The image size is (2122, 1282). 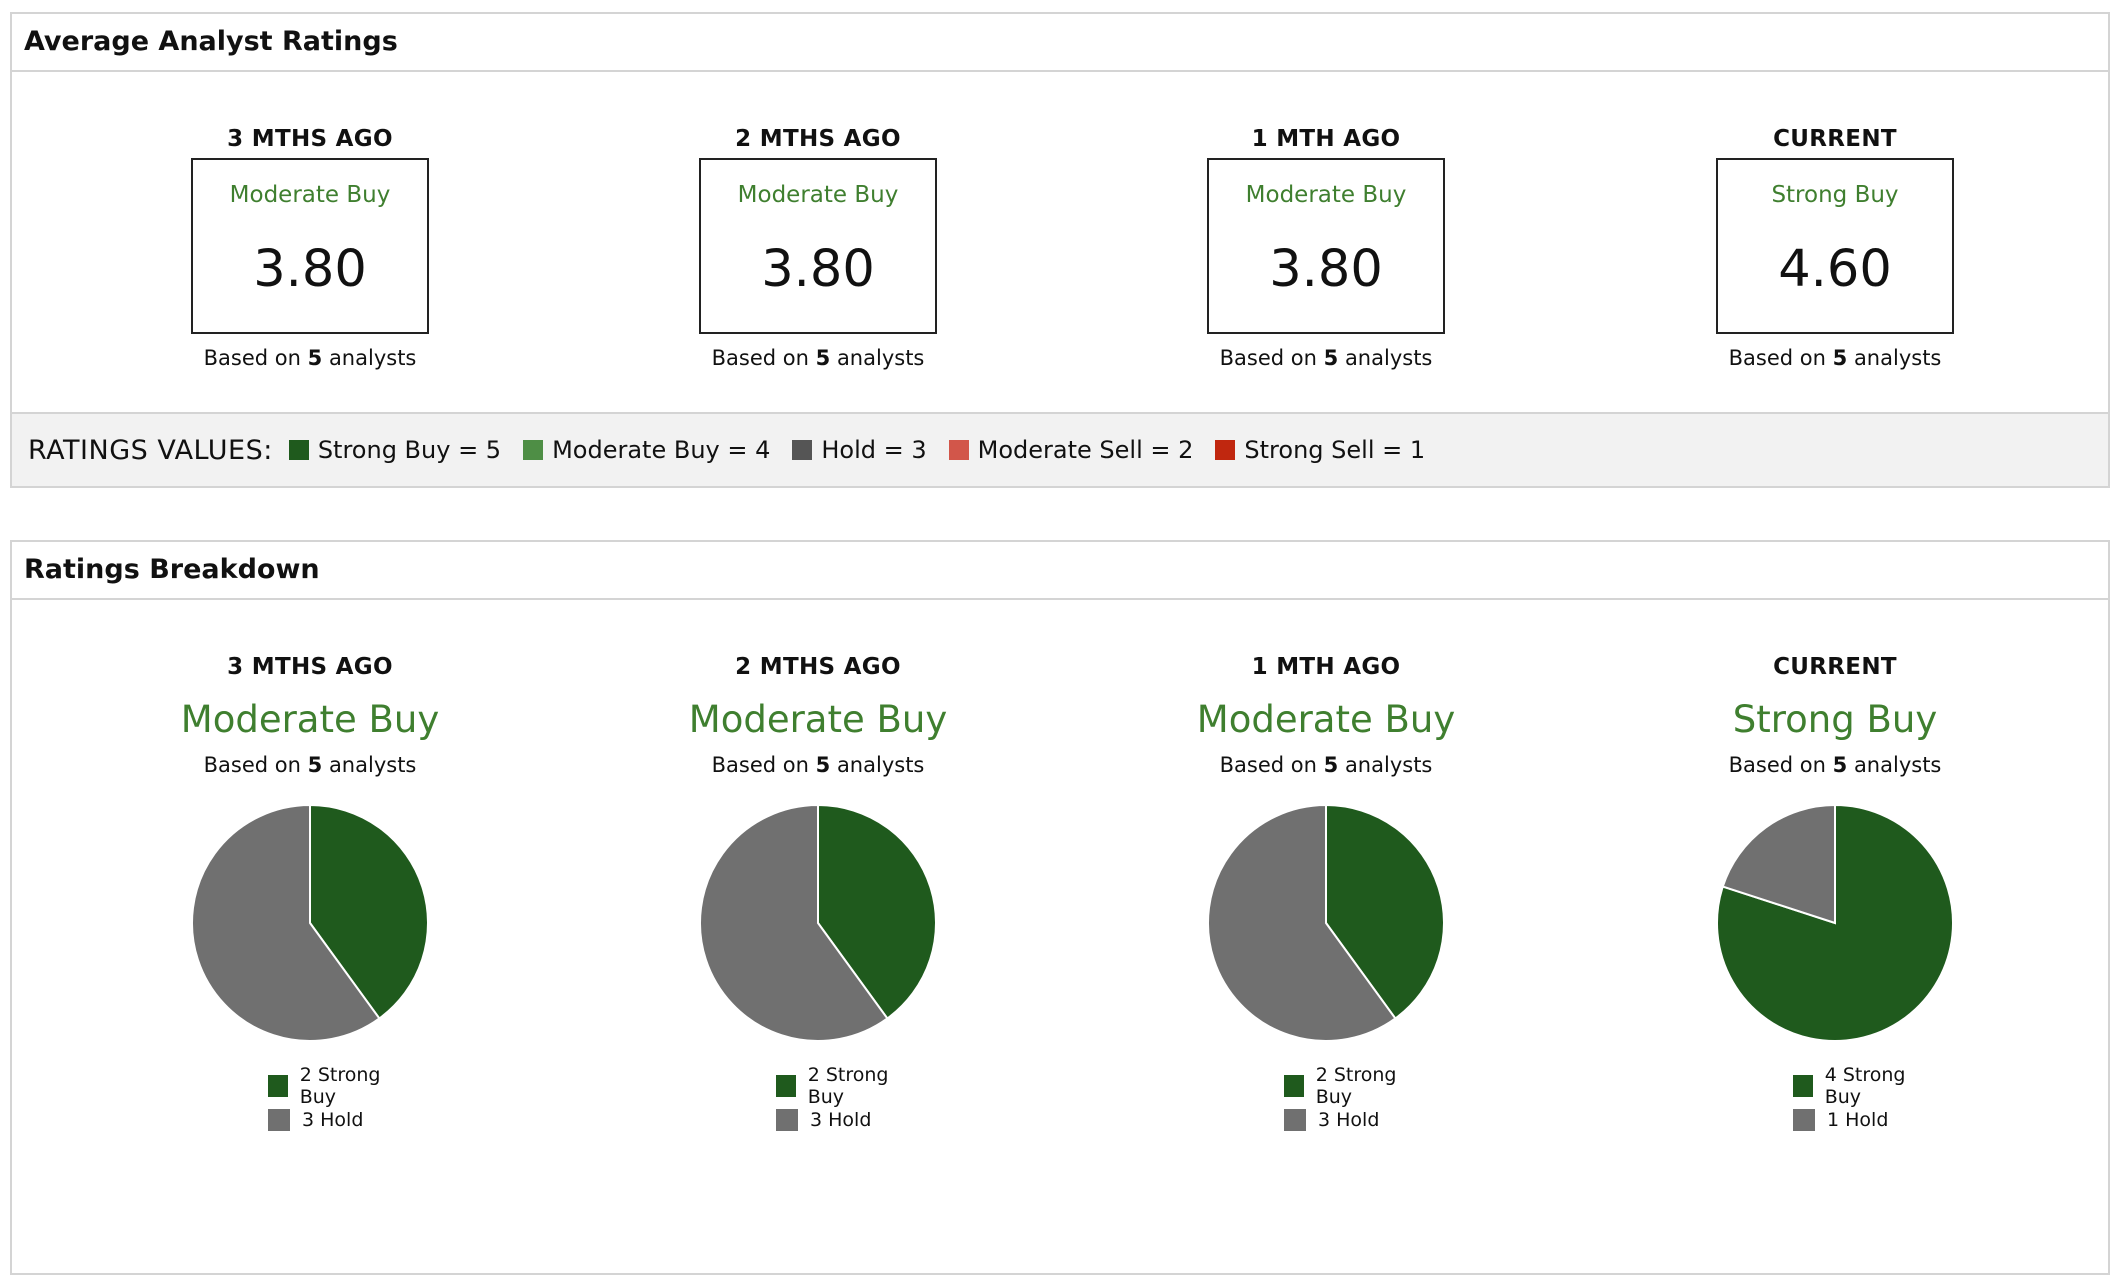 I want to click on consensus-label: Strong Buy, so click(x=1835, y=719).